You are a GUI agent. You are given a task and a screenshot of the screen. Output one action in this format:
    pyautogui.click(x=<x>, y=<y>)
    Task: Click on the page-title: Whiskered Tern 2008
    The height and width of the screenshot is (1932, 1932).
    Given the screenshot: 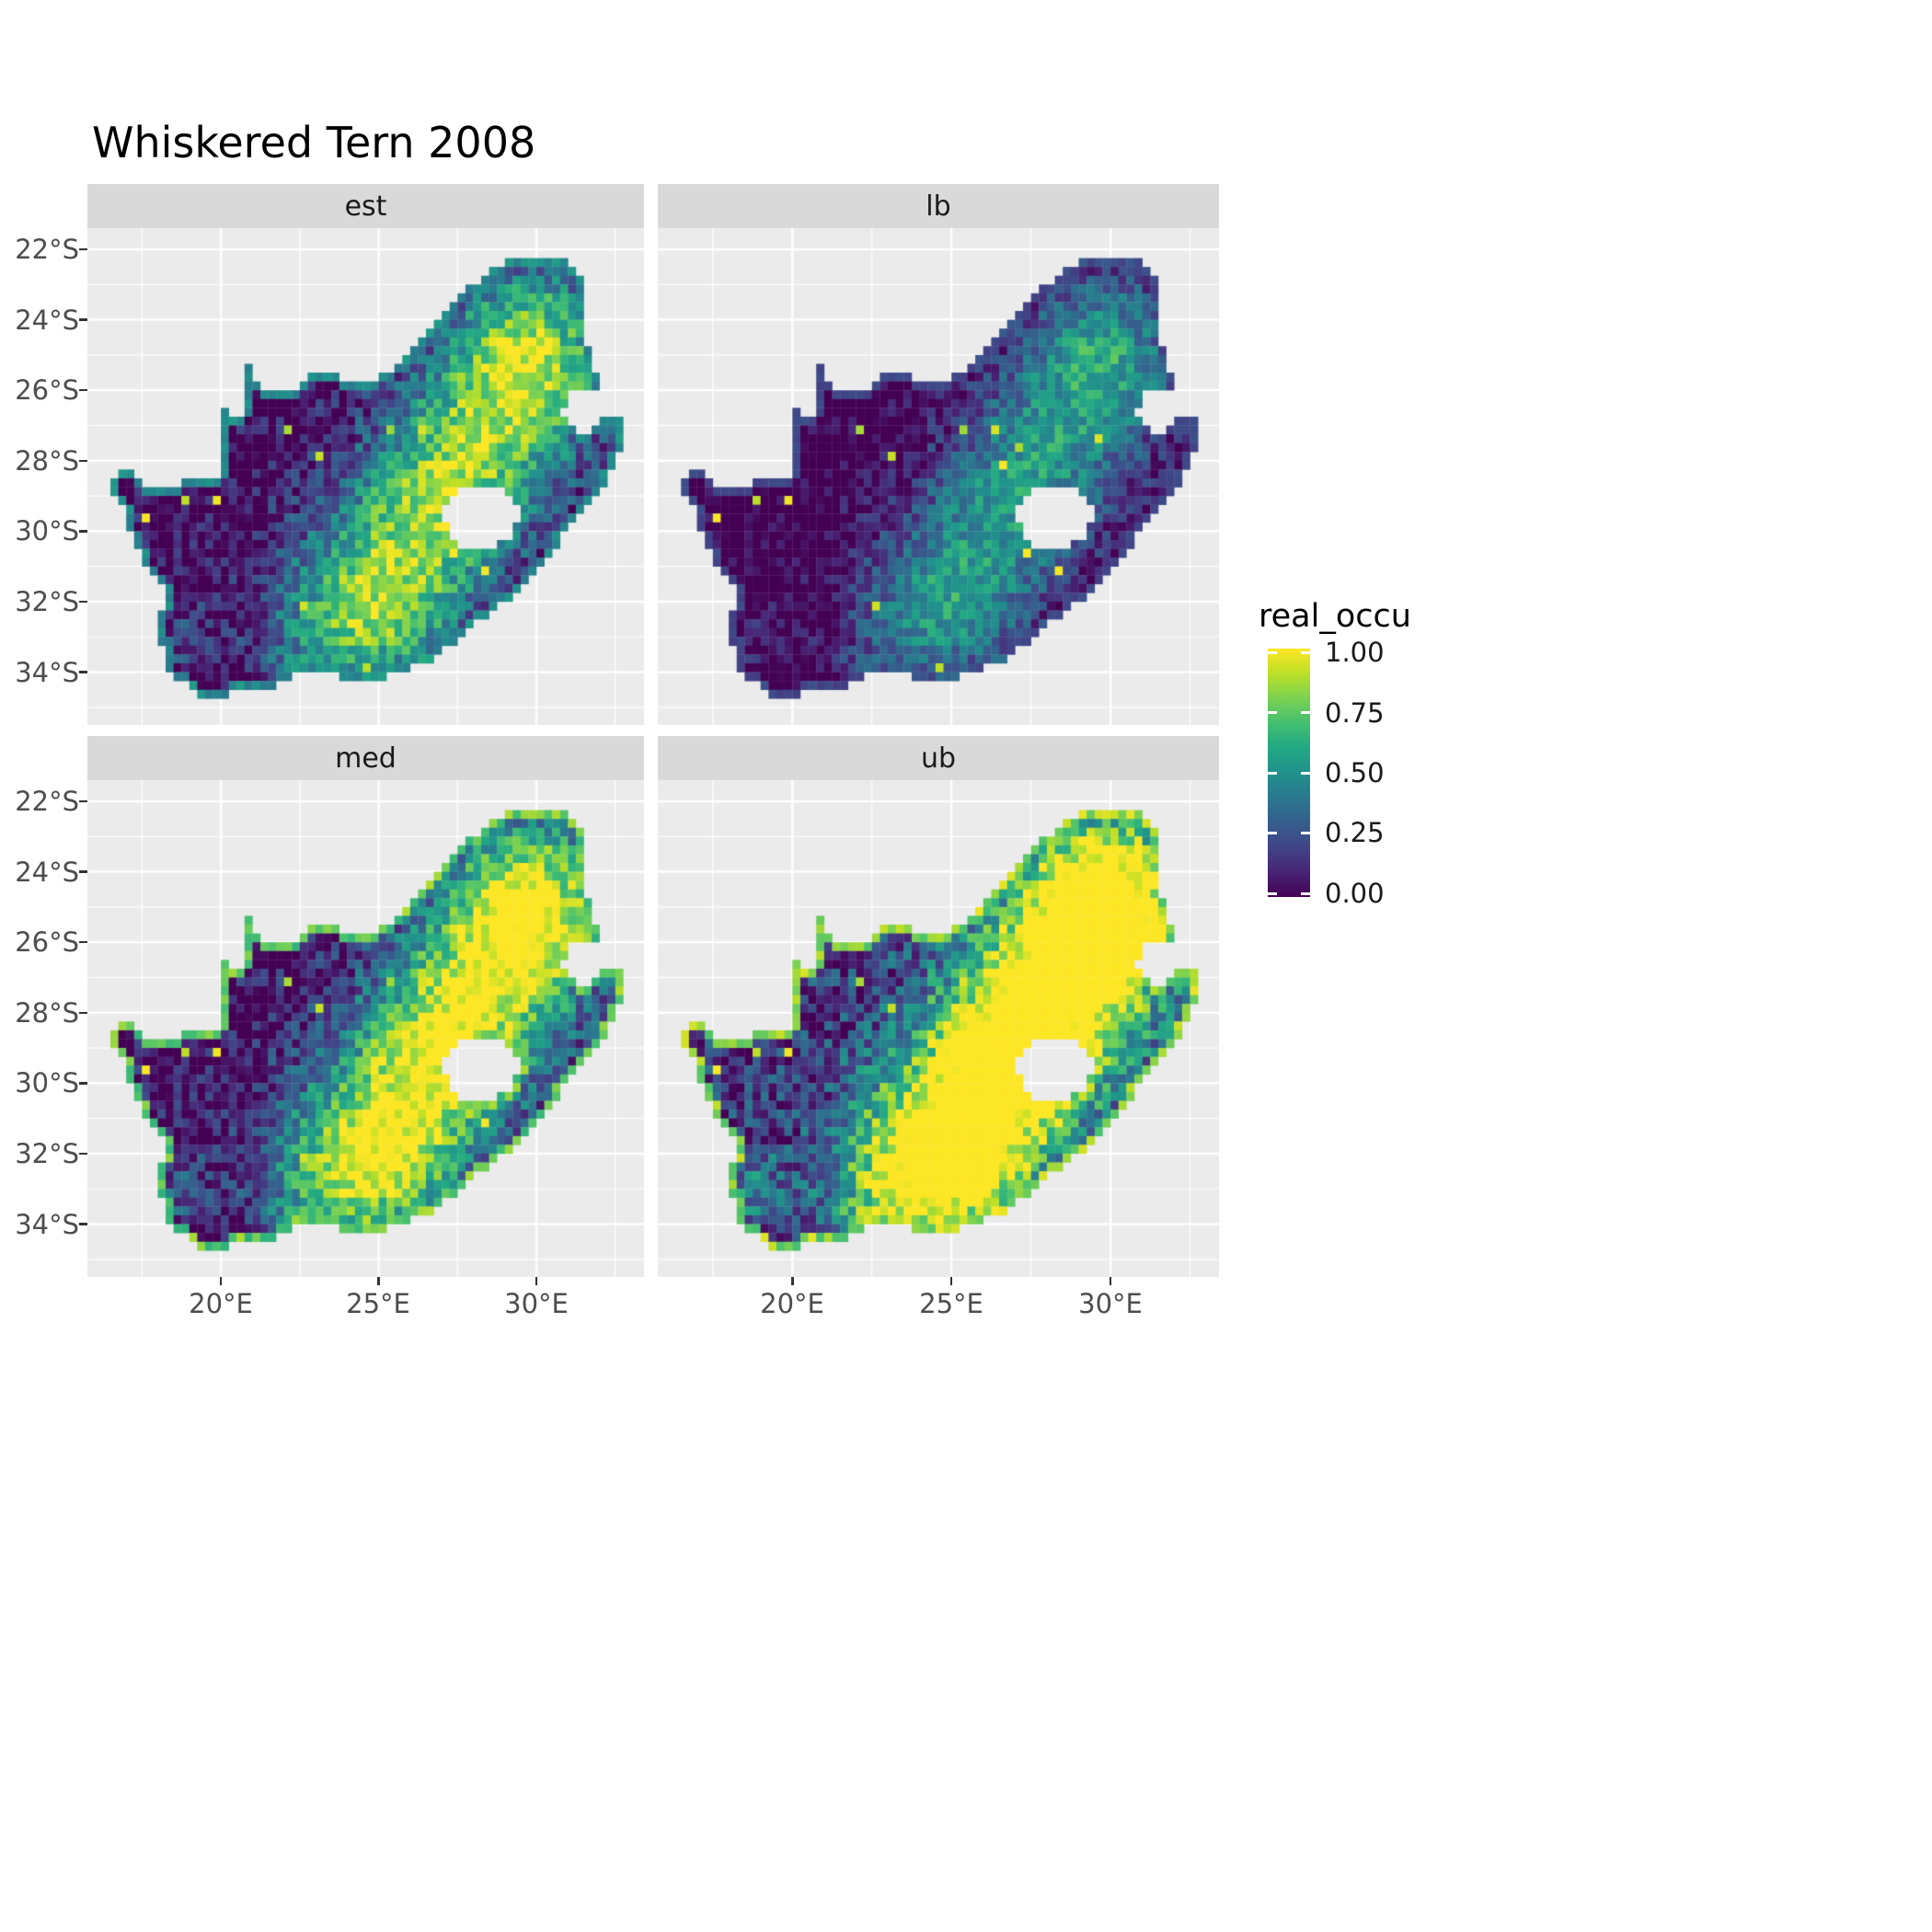 What is the action you would take?
    pyautogui.click(x=314, y=142)
    